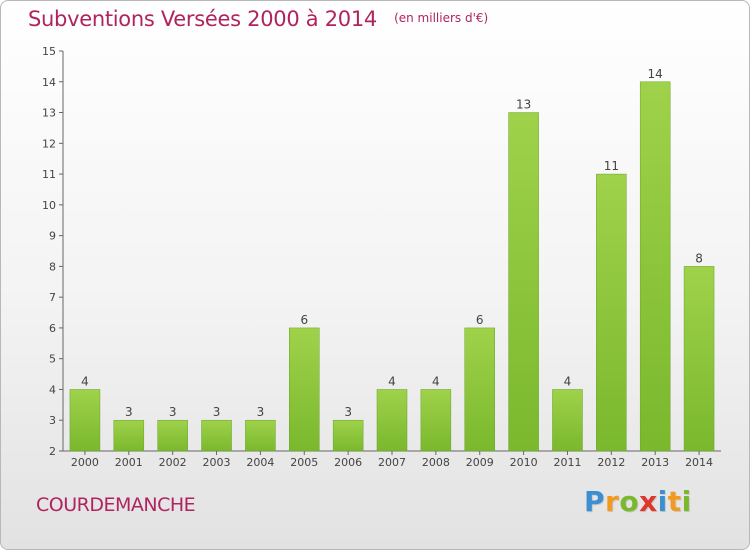  Describe the element at coordinates (611, 166) in the screenshot. I see `bar-value-label: 11` at that location.